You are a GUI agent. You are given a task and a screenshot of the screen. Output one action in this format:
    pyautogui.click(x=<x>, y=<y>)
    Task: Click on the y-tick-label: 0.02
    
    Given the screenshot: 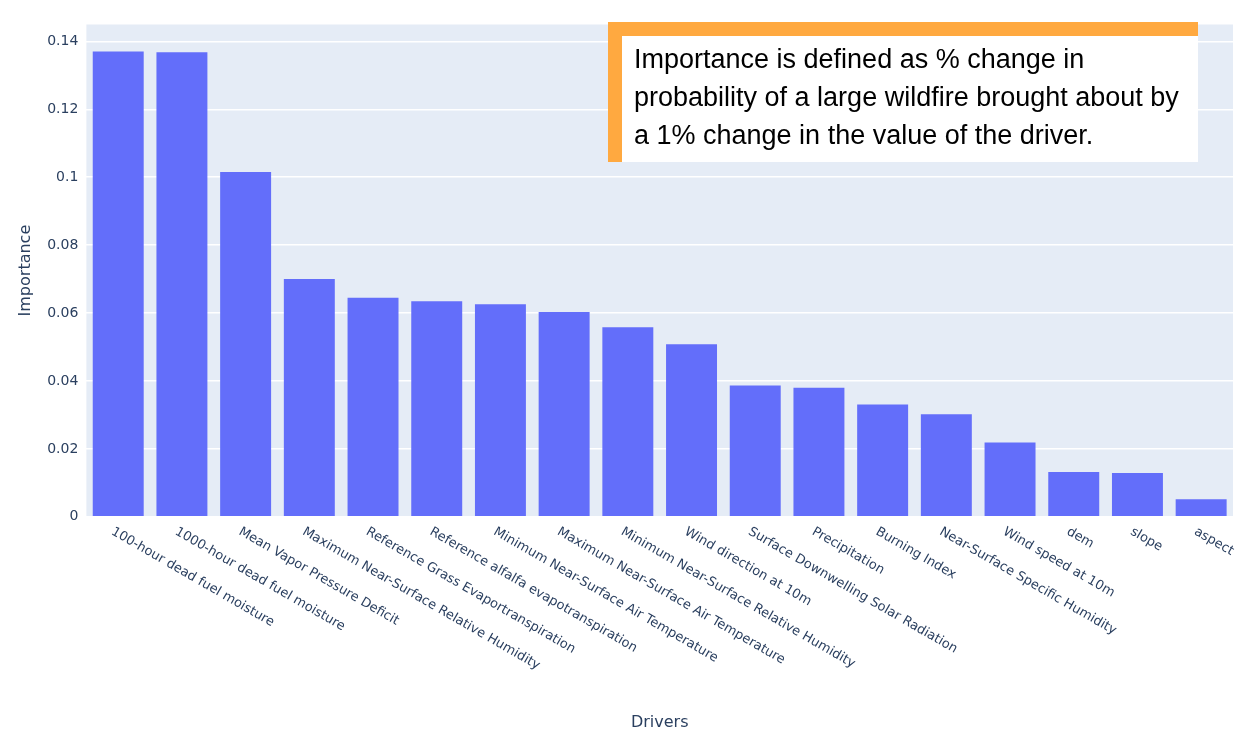 What is the action you would take?
    pyautogui.click(x=63, y=447)
    